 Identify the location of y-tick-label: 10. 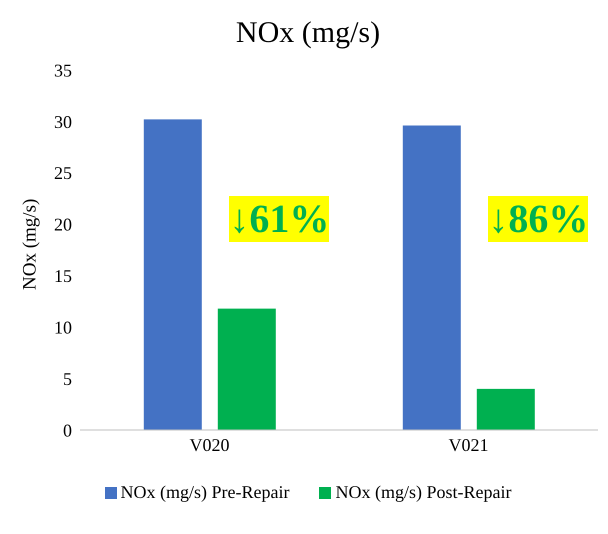
(63, 328).